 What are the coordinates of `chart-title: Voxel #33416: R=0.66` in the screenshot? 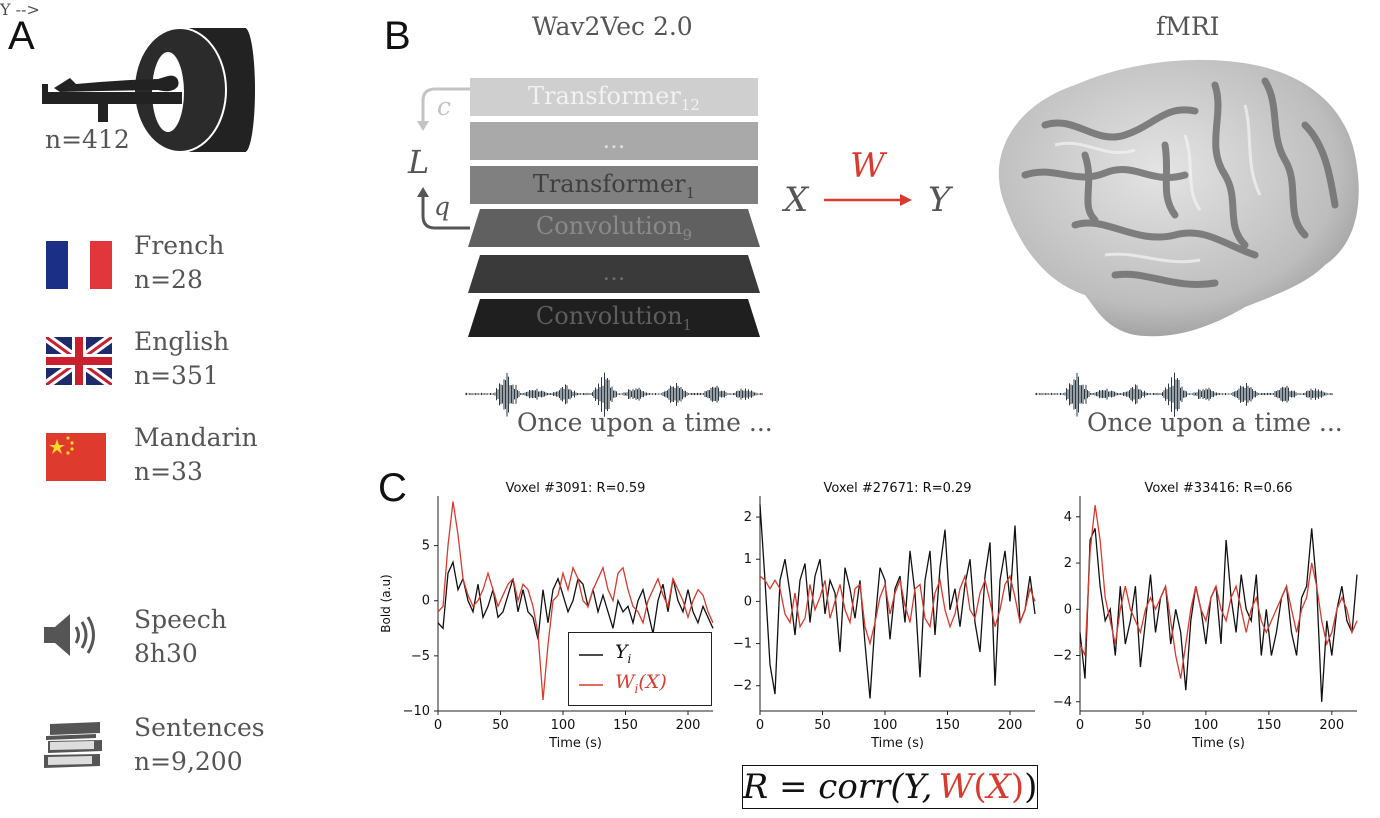 It's located at (1218, 488).